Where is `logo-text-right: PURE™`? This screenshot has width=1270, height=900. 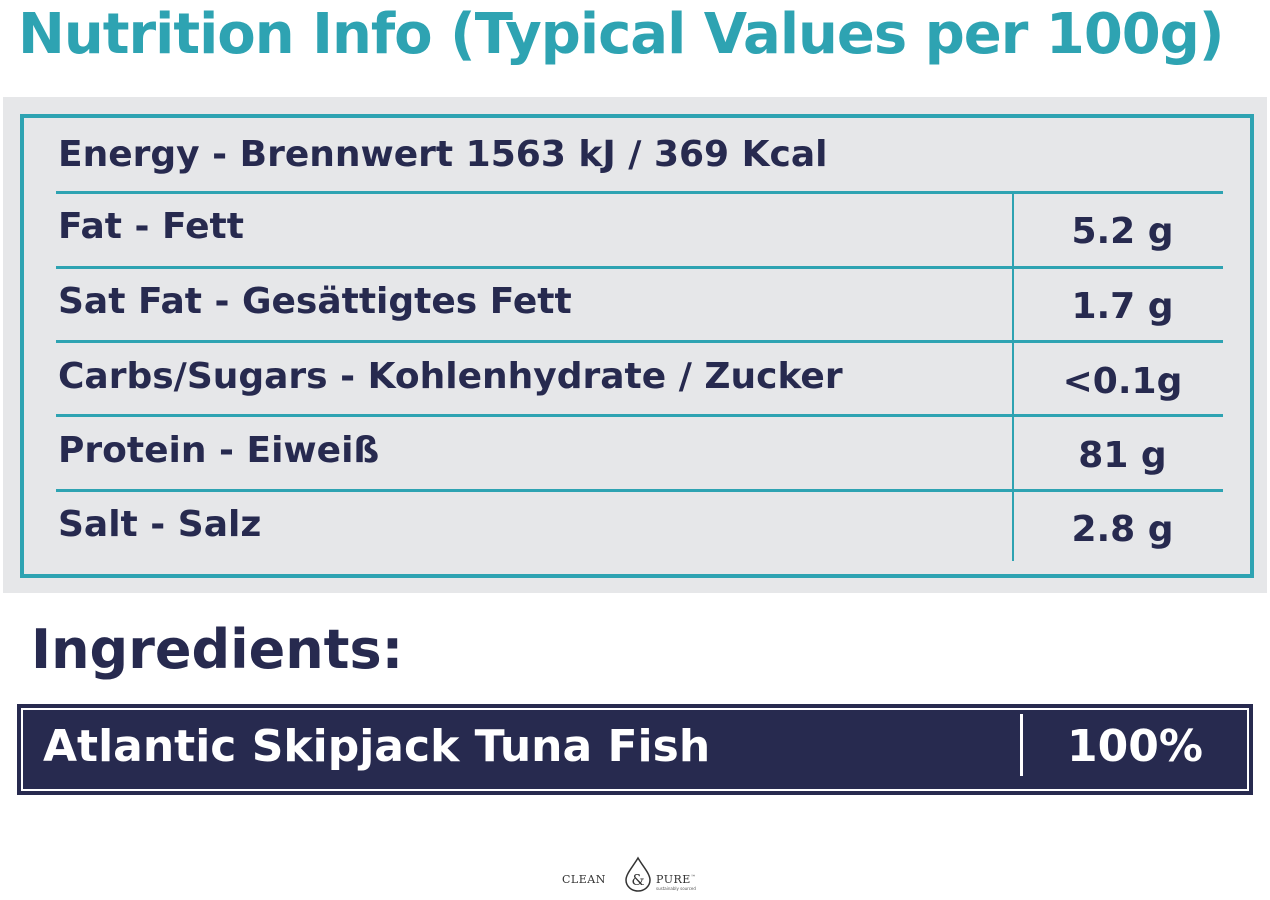 logo-text-right: PURE™ is located at coordinates (676, 879).